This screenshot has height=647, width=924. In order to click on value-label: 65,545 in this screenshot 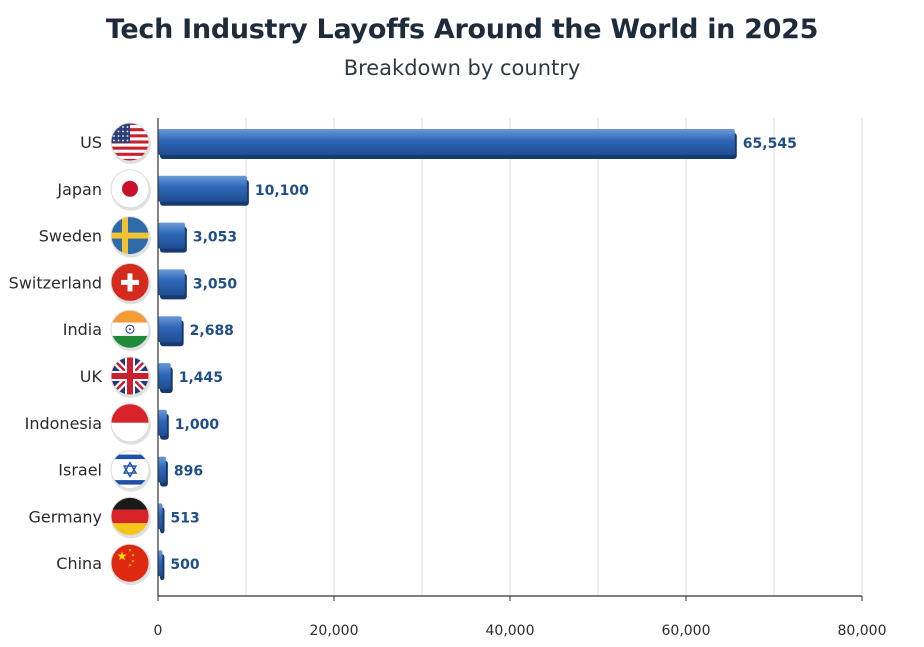, I will do `click(770, 144)`.